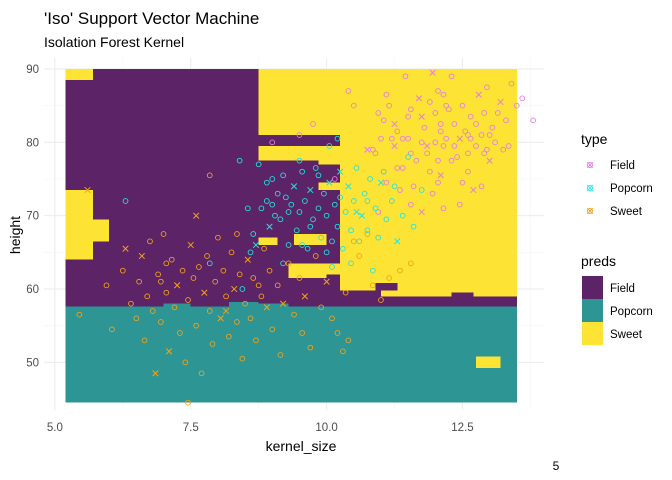 This screenshot has height=480, width=672. I want to click on y-tick-label: 70, so click(32, 217).